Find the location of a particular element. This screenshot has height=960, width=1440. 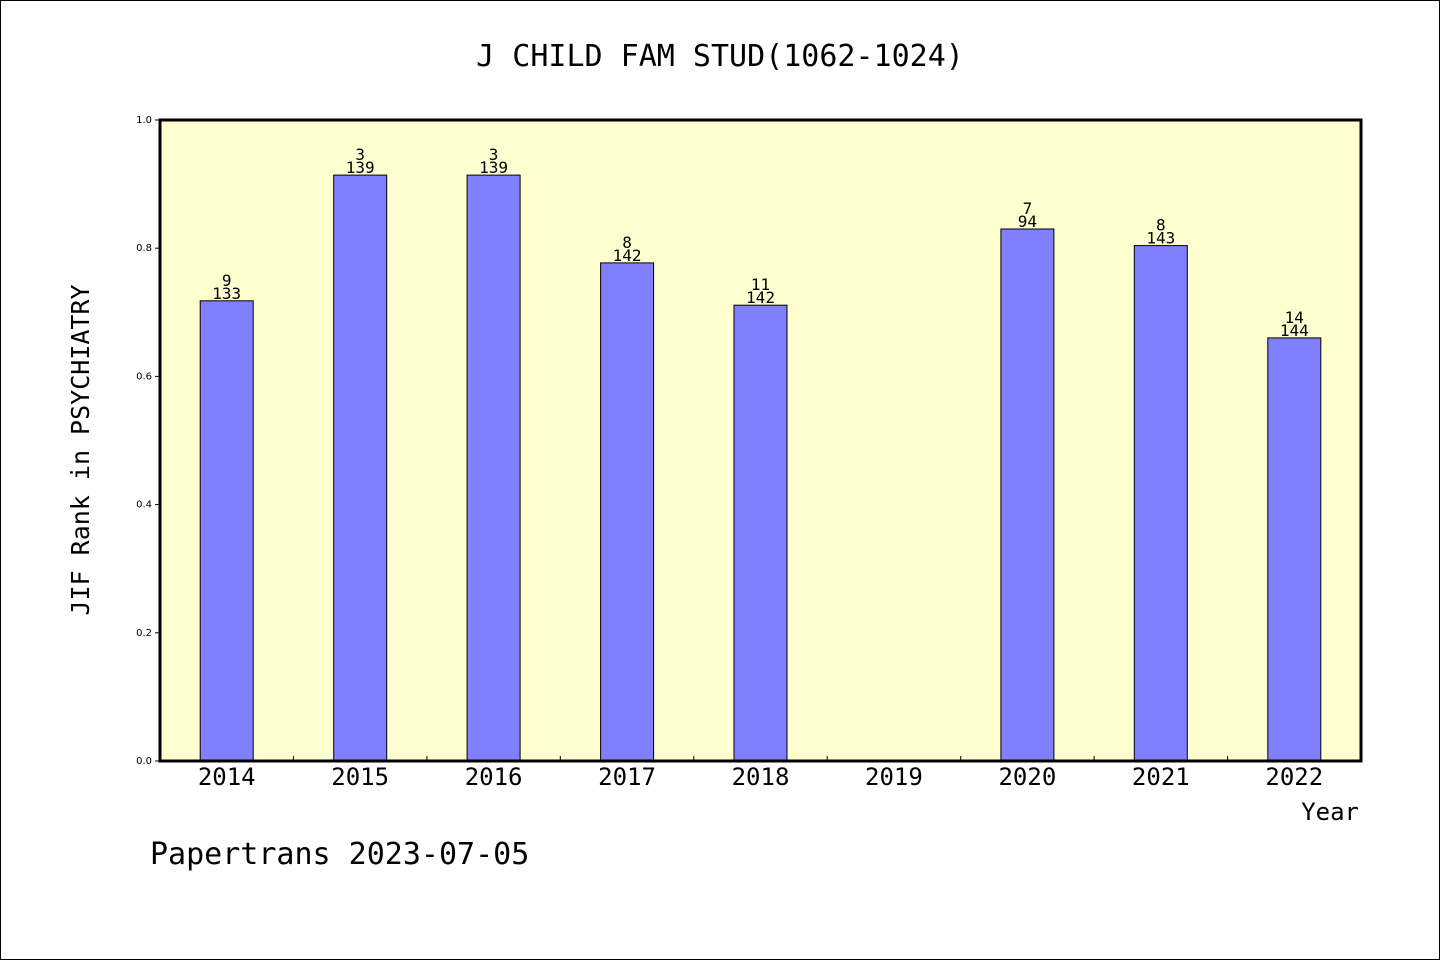

bar-label-top-2017: 8 is located at coordinates (627, 242).